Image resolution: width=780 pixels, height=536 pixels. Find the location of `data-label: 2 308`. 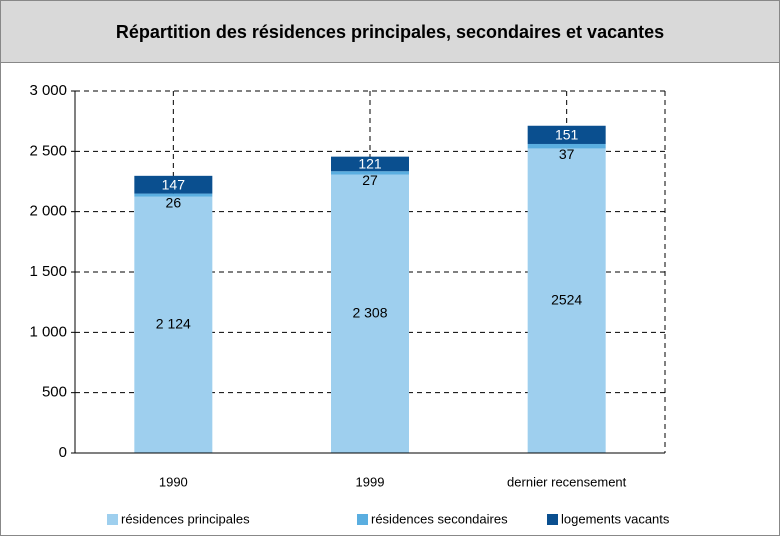

data-label: 2 308 is located at coordinates (369, 312).